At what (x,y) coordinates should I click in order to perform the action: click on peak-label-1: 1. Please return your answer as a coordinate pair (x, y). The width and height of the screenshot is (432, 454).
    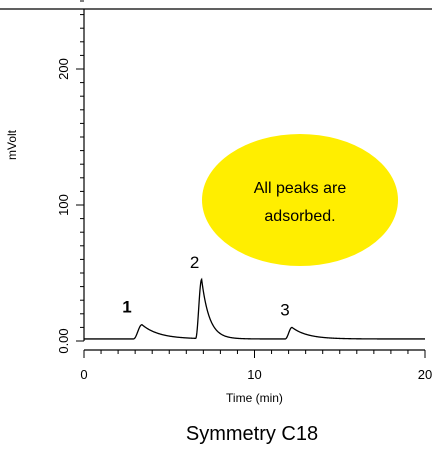
    Looking at the image, I should click on (126, 307).